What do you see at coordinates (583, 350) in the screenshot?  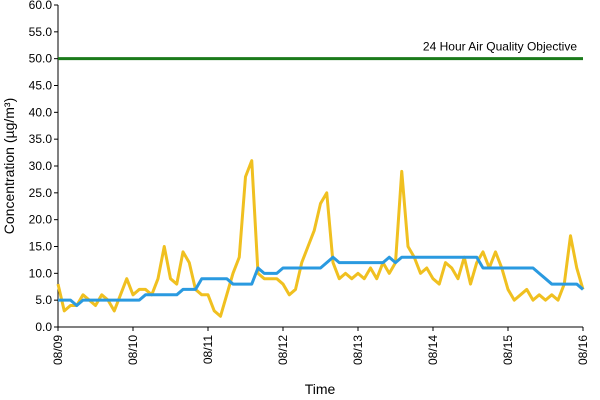 I see `x-tick-label: 08/16` at bounding box center [583, 350].